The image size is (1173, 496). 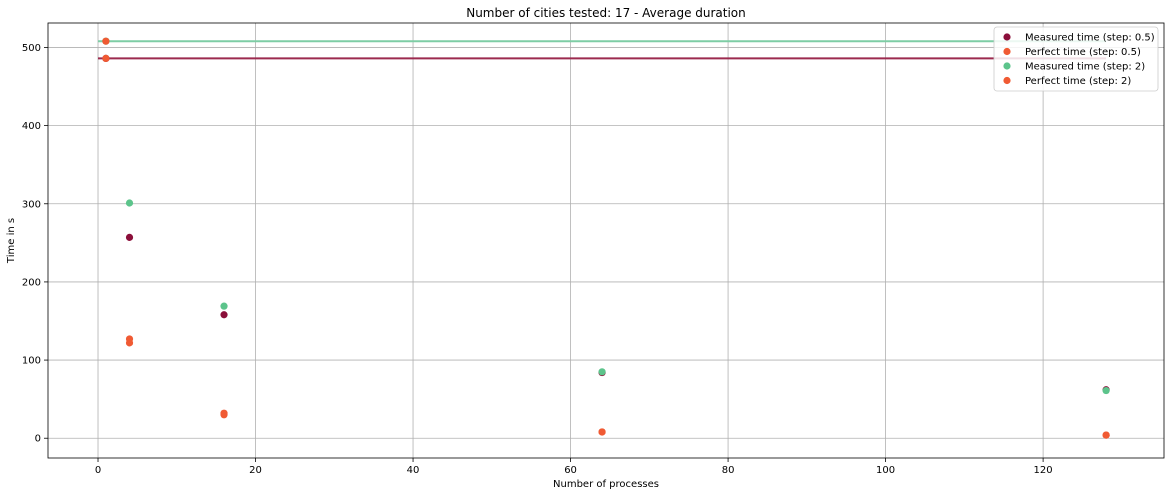 I want to click on x-tick-label: 60, so click(x=570, y=470).